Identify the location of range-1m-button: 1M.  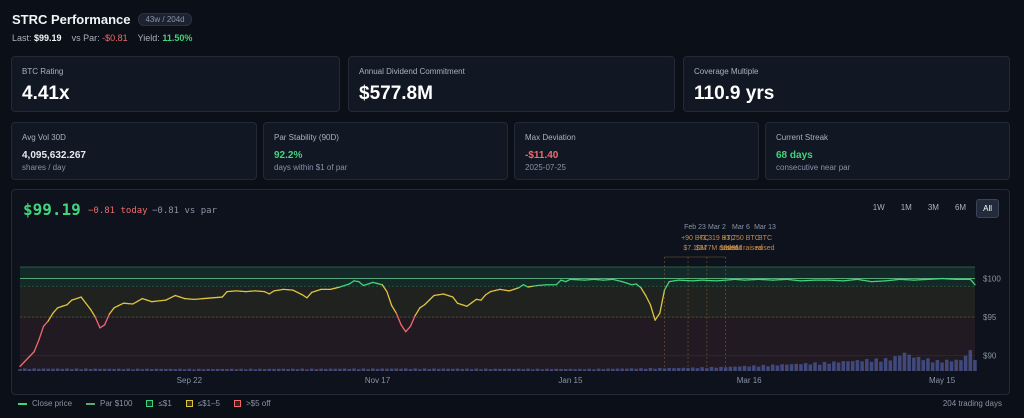
(906, 207).